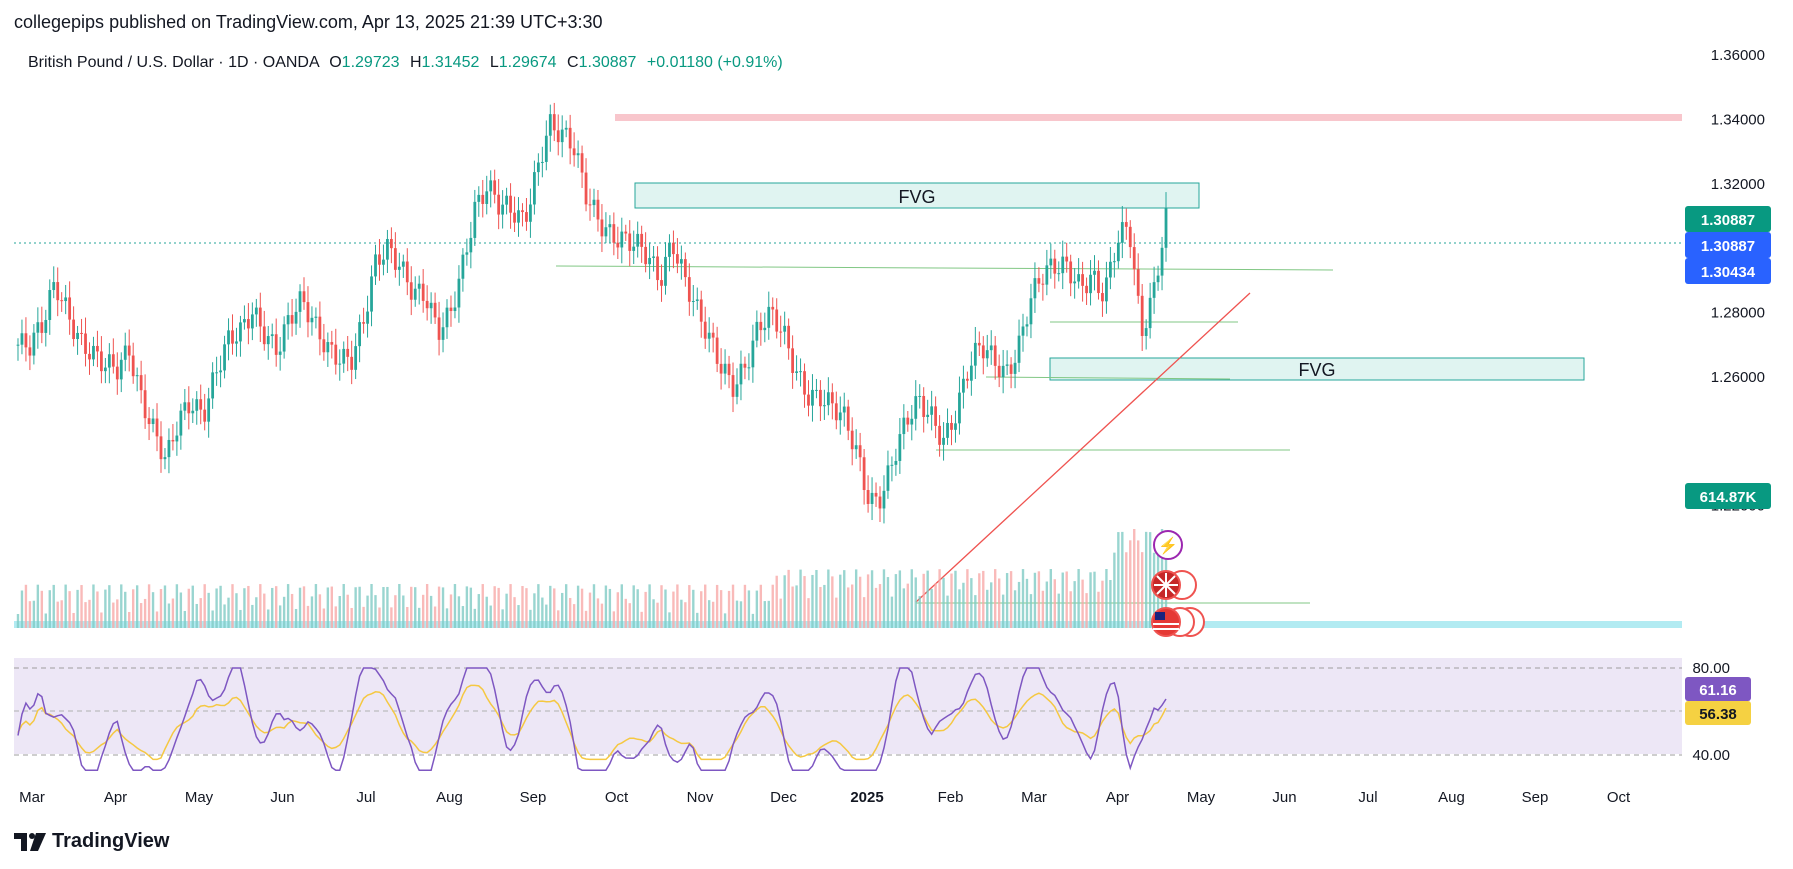  Describe the element at coordinates (1160, 616) in the screenshot. I see `us-flag-canton-icon` at that location.